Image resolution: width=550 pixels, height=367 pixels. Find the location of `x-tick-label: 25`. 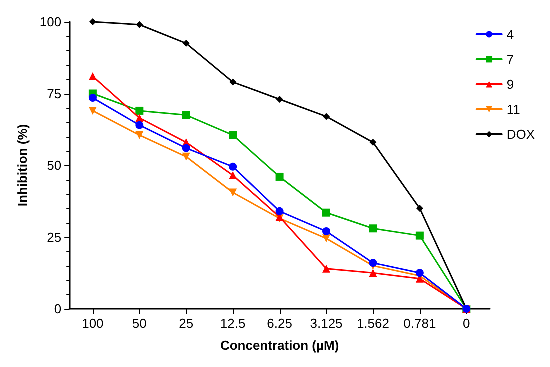

x-tick-label: 25 is located at coordinates (186, 323).